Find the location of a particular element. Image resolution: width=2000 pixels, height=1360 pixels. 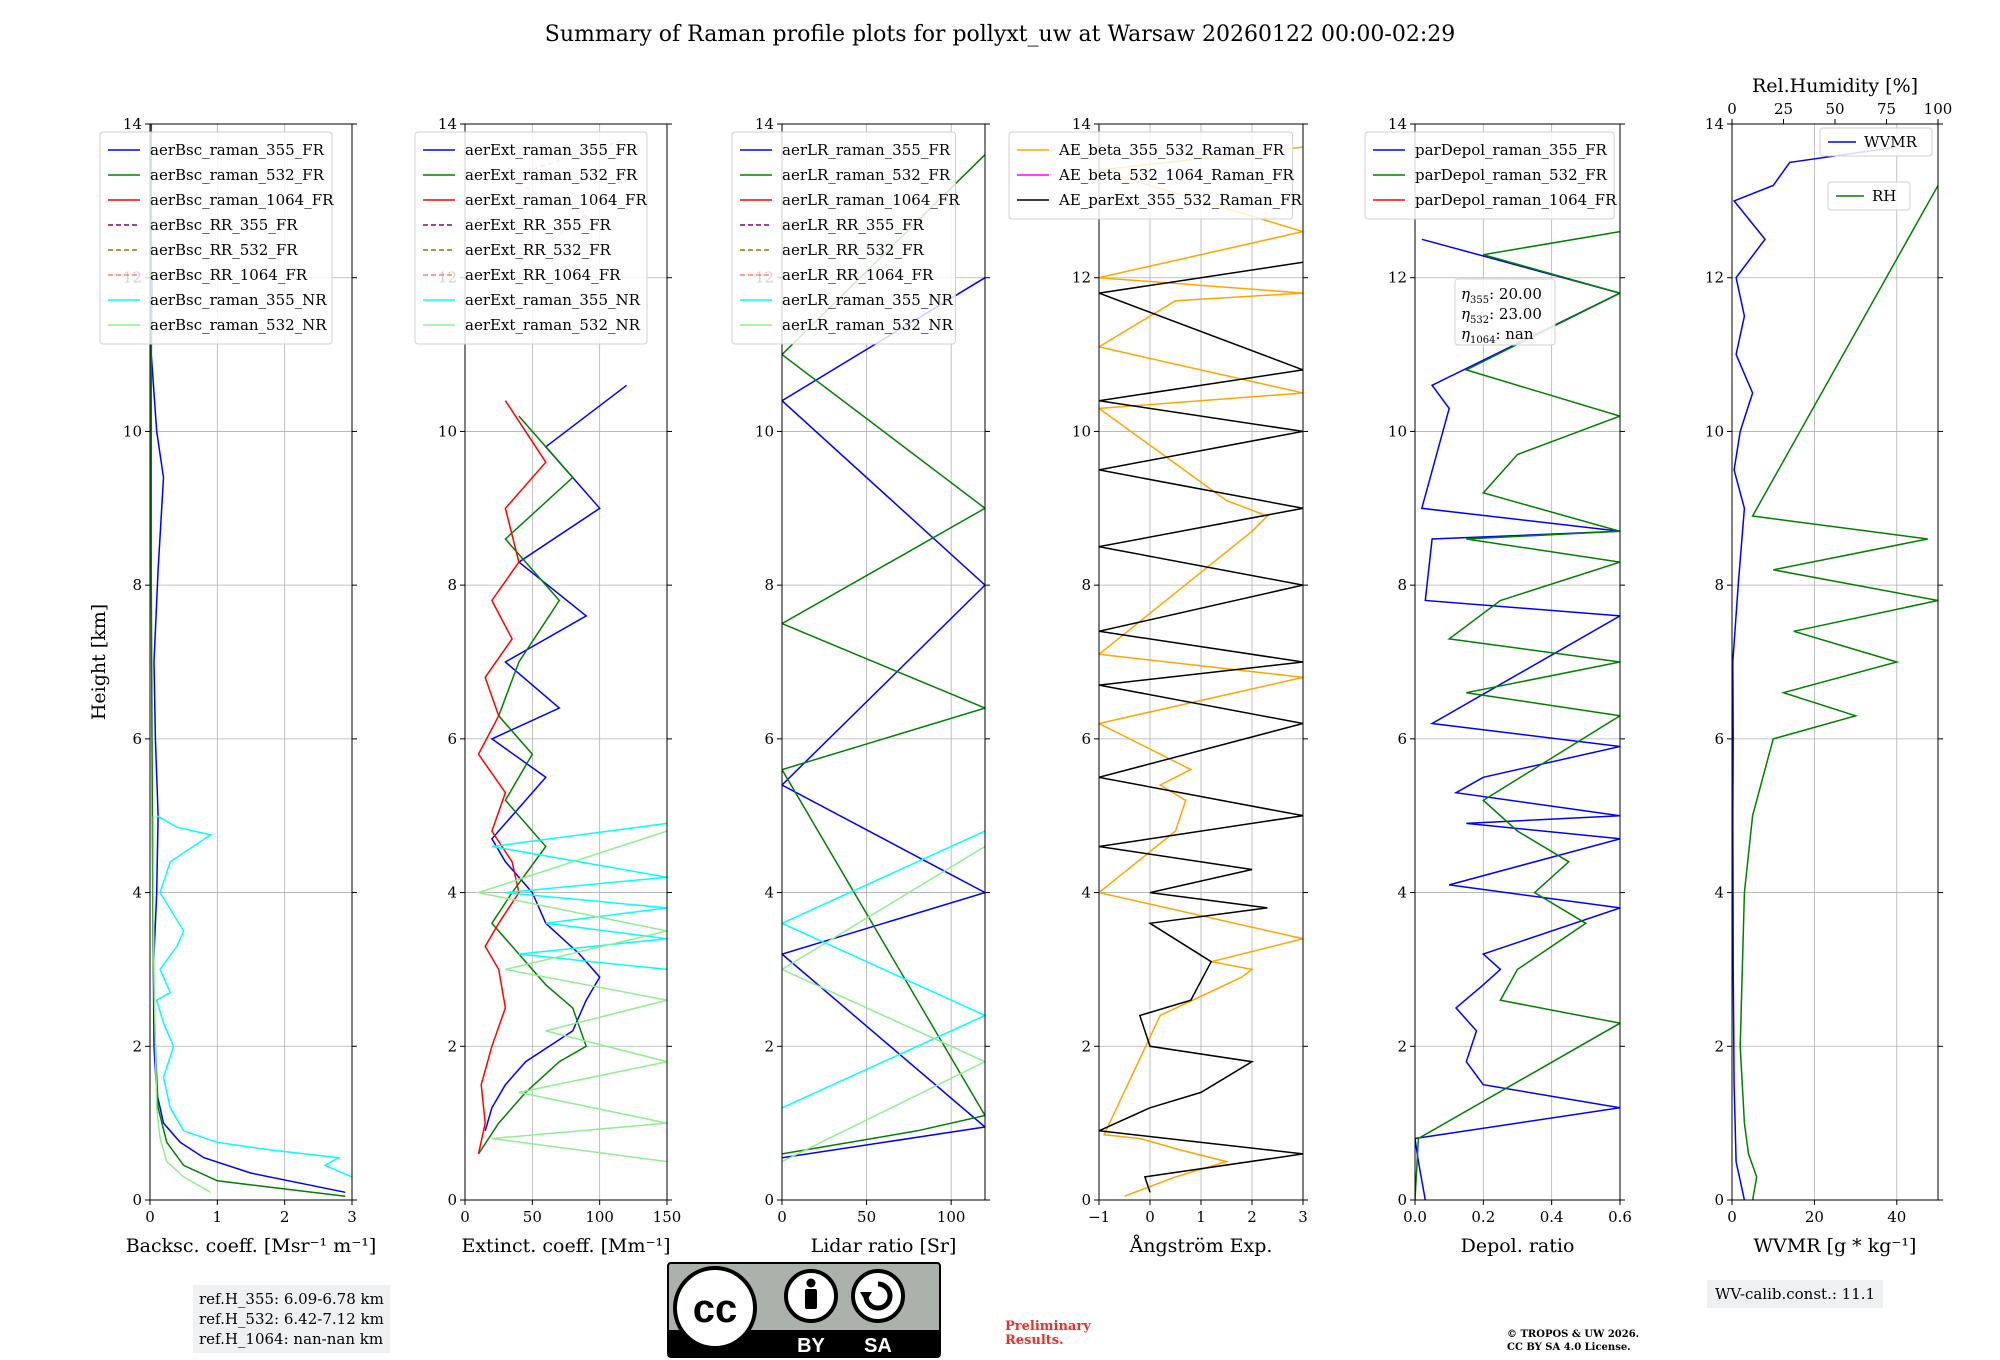

x2tick-label: 0 is located at coordinates (1732, 109).